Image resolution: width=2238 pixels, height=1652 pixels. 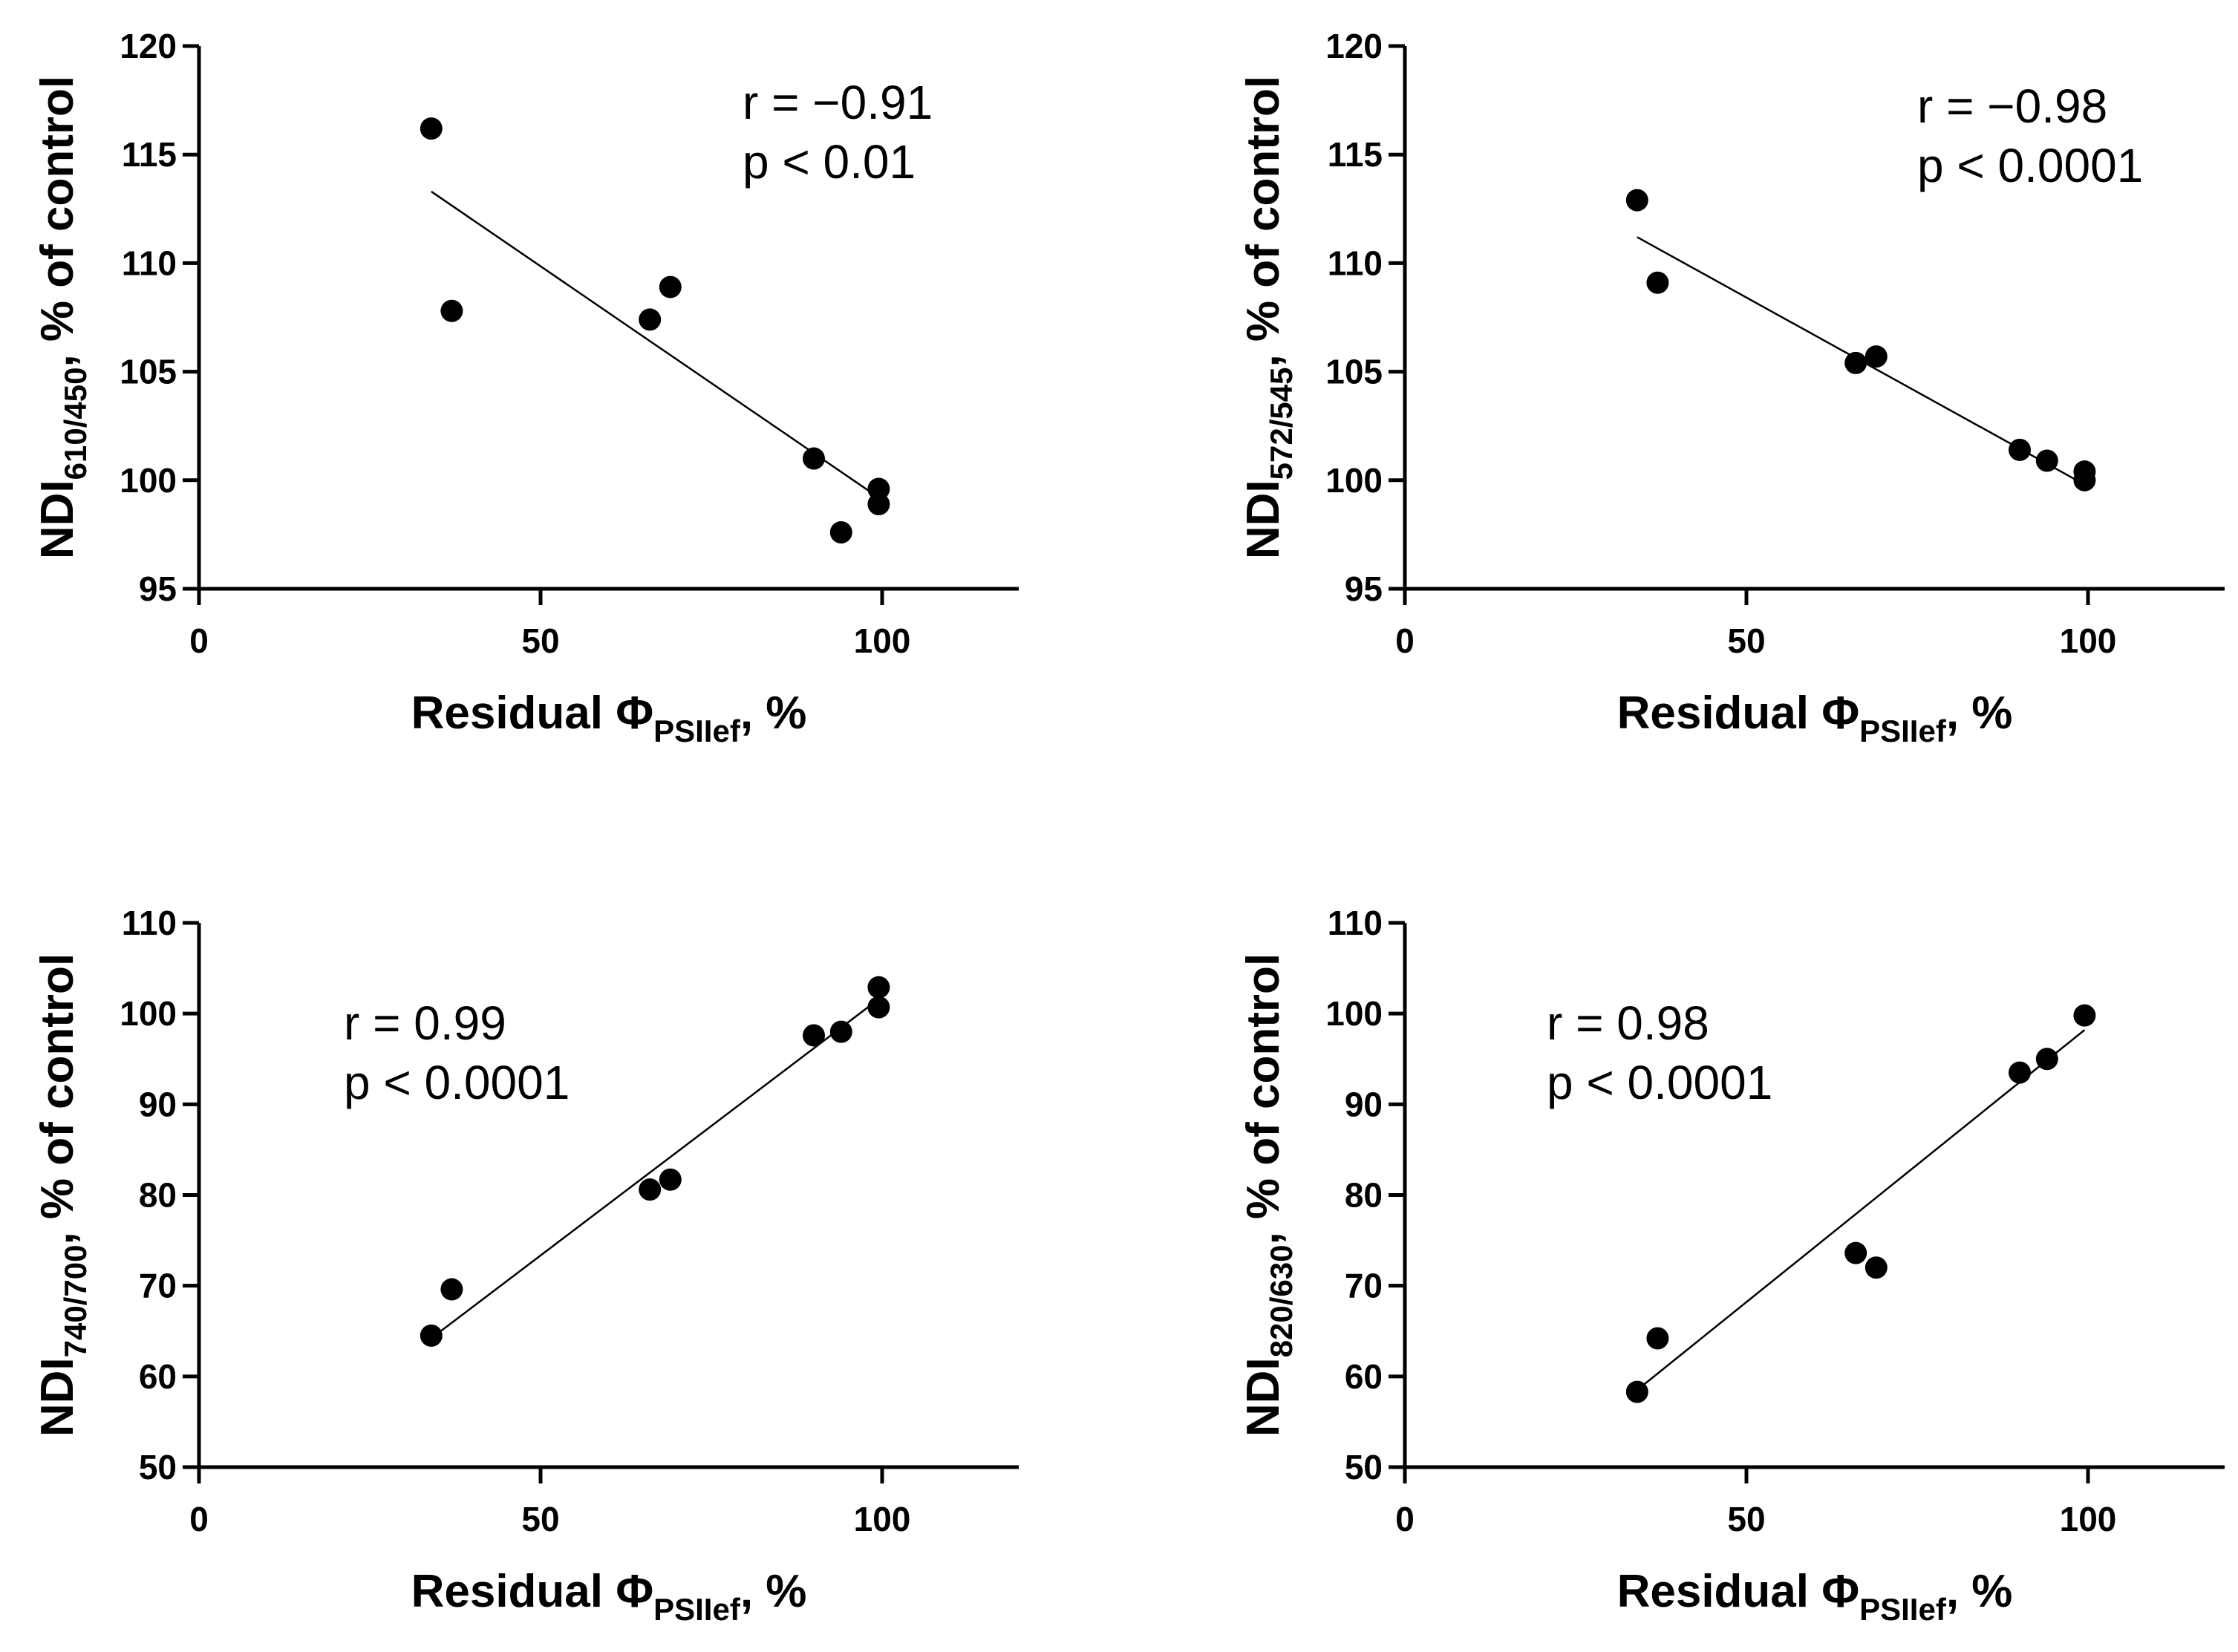 I want to click on y-axis-title: NDI820/630, % of control, so click(x=1268, y=1195).